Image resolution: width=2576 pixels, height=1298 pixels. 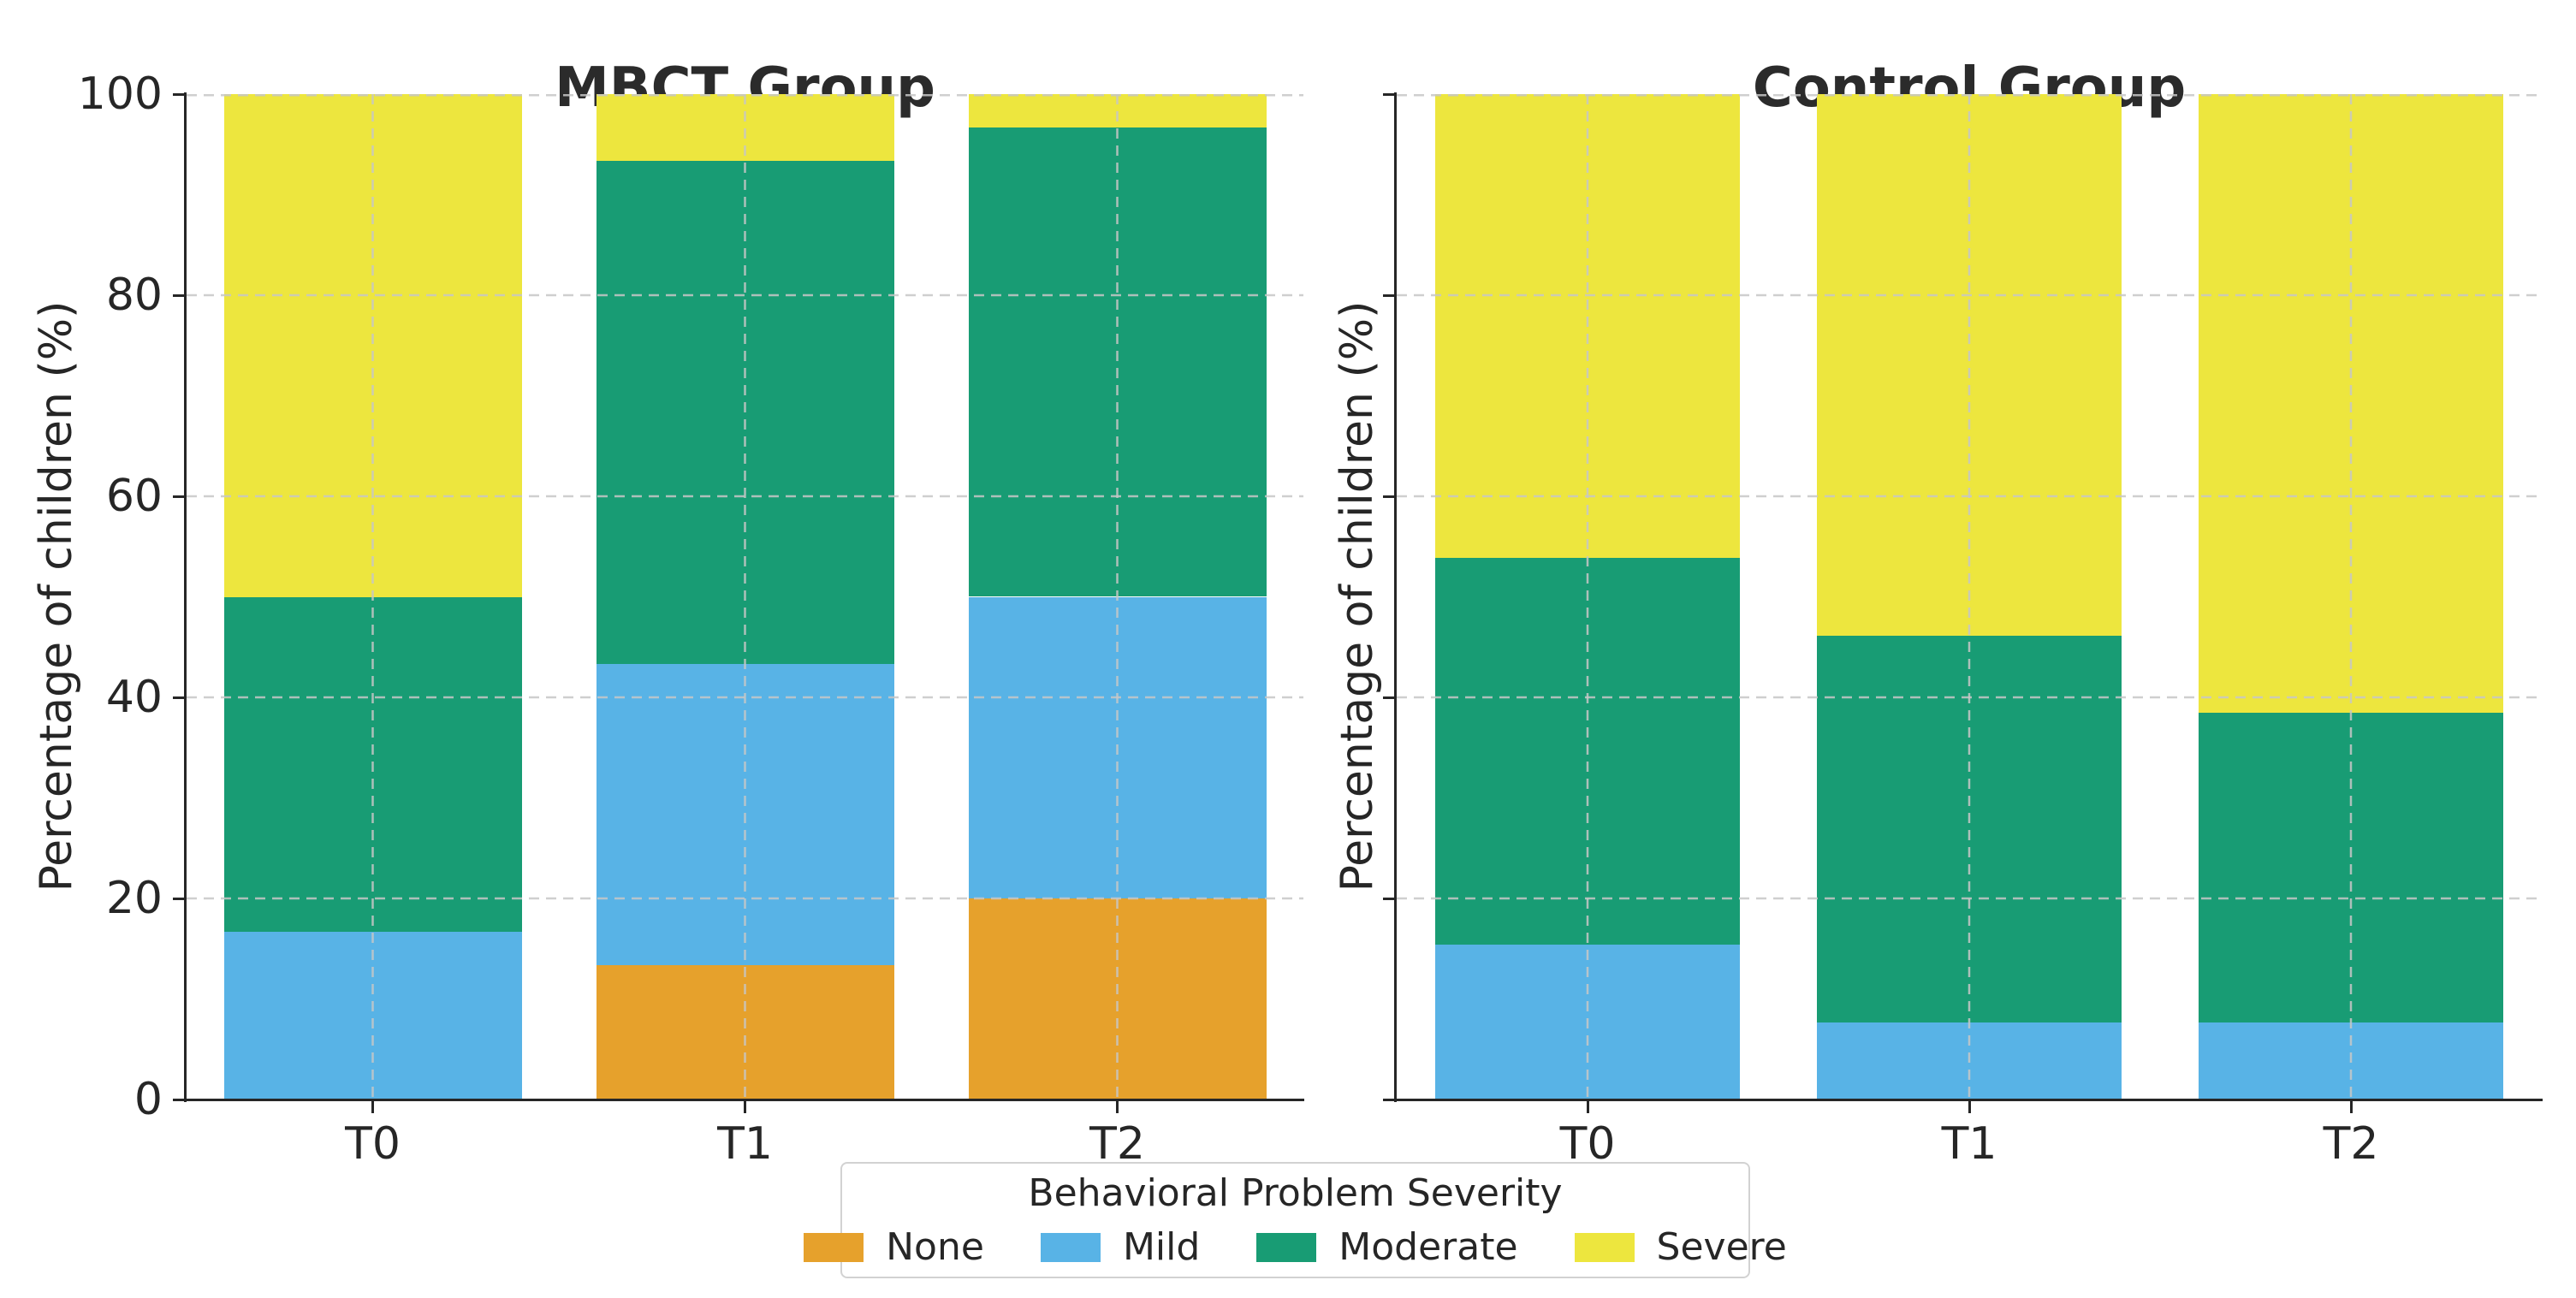 I want to click on legend-swatch-mild, so click(x=1070, y=1247).